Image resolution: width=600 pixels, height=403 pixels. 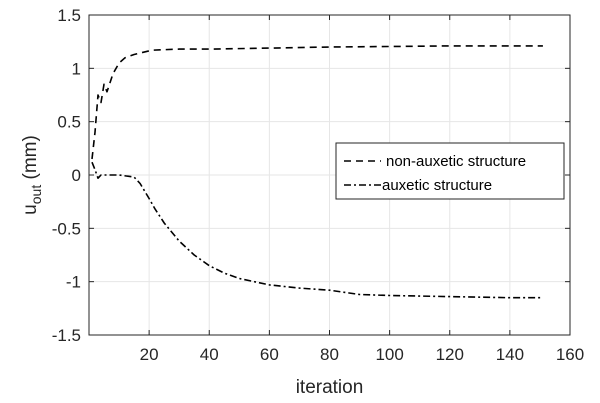 I want to click on y-axis-label-subscript: out, so click(x=36, y=195).